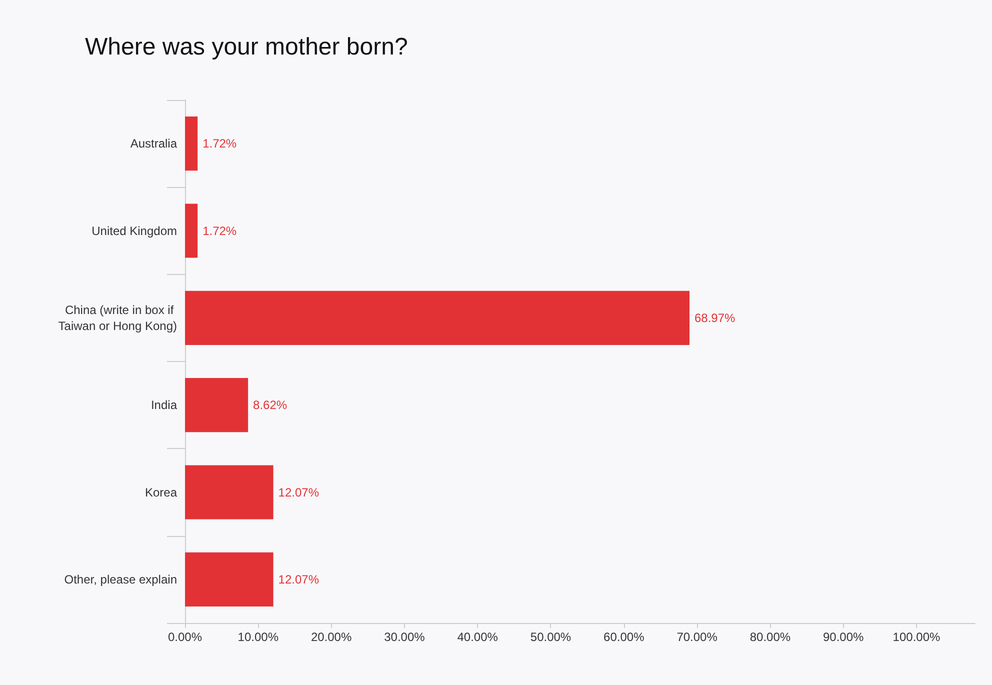 The width and height of the screenshot is (992, 685). I want to click on y-tick-label: China (write in box if Taiwan or Hong Kong), so click(118, 317).